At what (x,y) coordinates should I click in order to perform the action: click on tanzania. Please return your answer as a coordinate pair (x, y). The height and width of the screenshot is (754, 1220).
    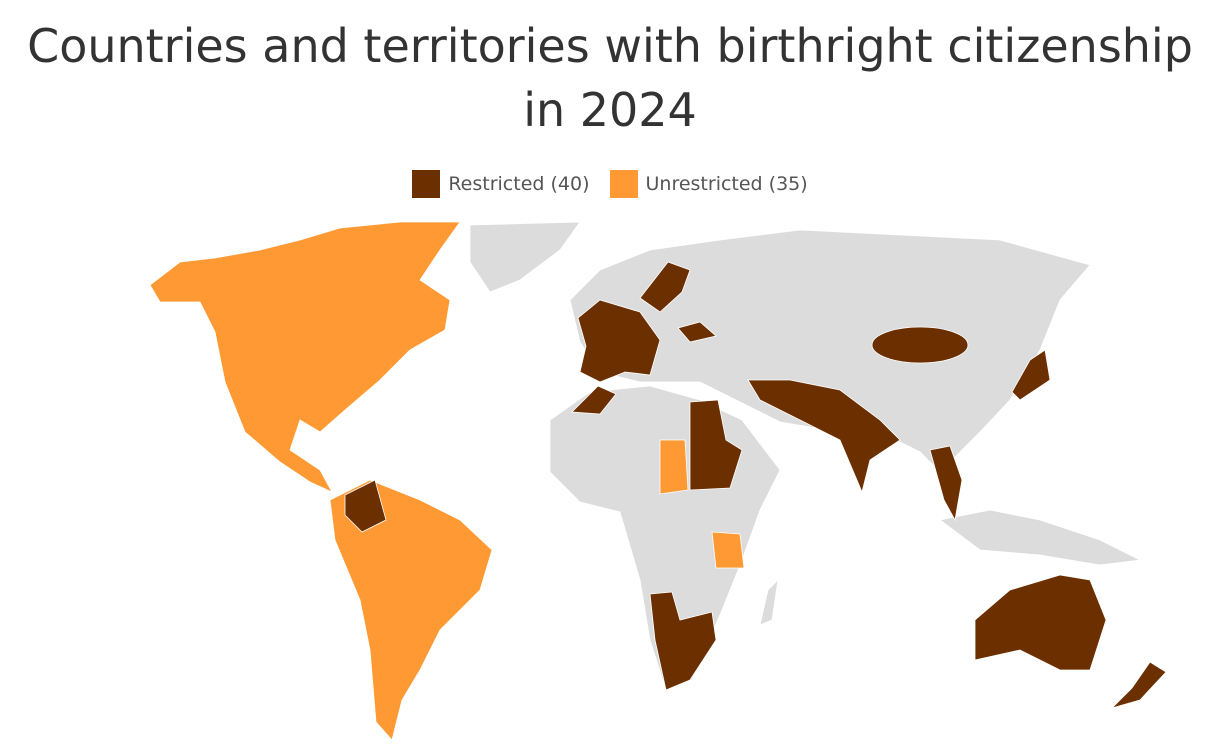
    Looking at the image, I should click on (728, 550).